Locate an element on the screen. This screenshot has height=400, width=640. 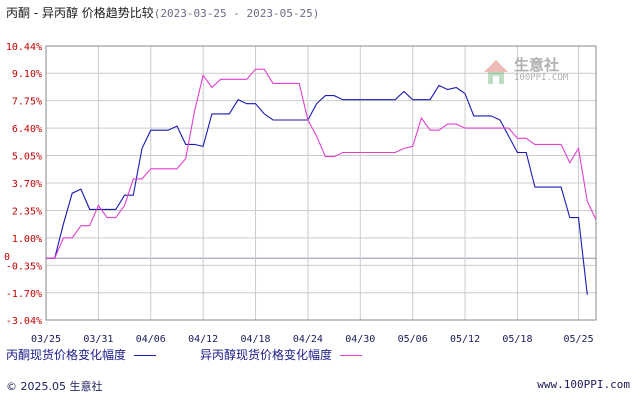
legend-label-2: 异丙醇现货价格变化幅度 is located at coordinates (266, 355).